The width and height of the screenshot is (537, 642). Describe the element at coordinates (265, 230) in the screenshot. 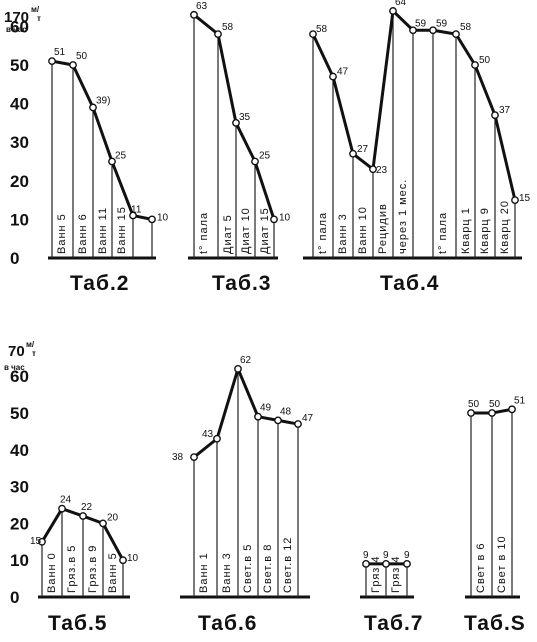

I see `bar-label: Диат 15` at that location.